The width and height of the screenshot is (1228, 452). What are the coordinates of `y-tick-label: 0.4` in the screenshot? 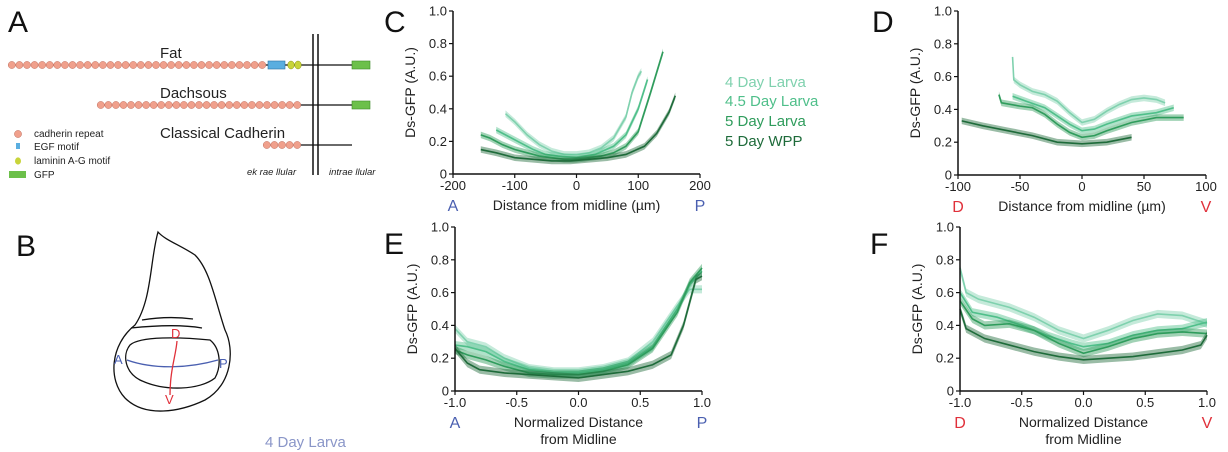 It's located at (943, 109).